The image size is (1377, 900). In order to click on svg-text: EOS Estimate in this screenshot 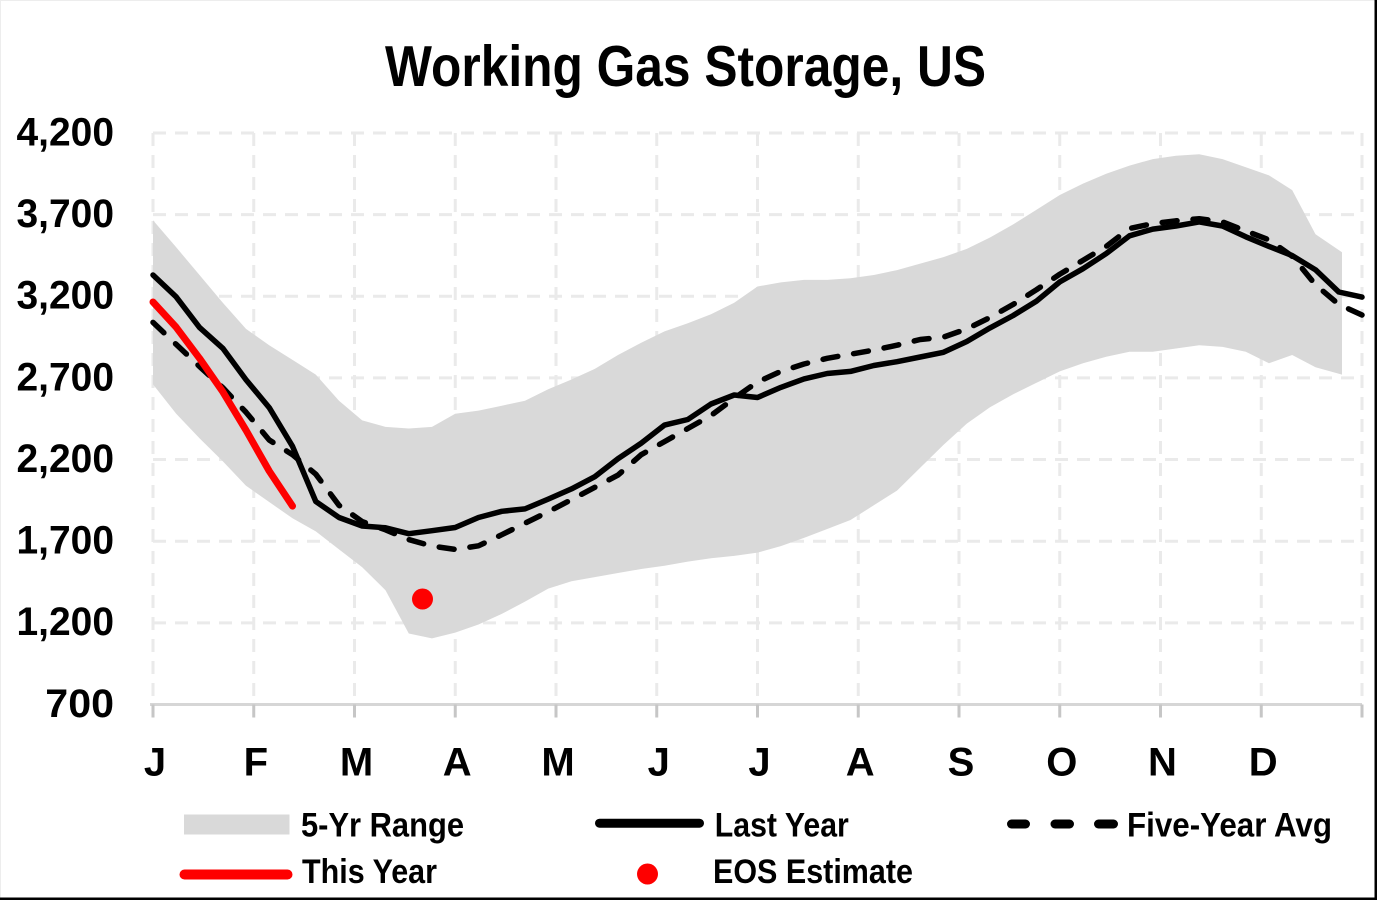, I will do `click(813, 872)`.